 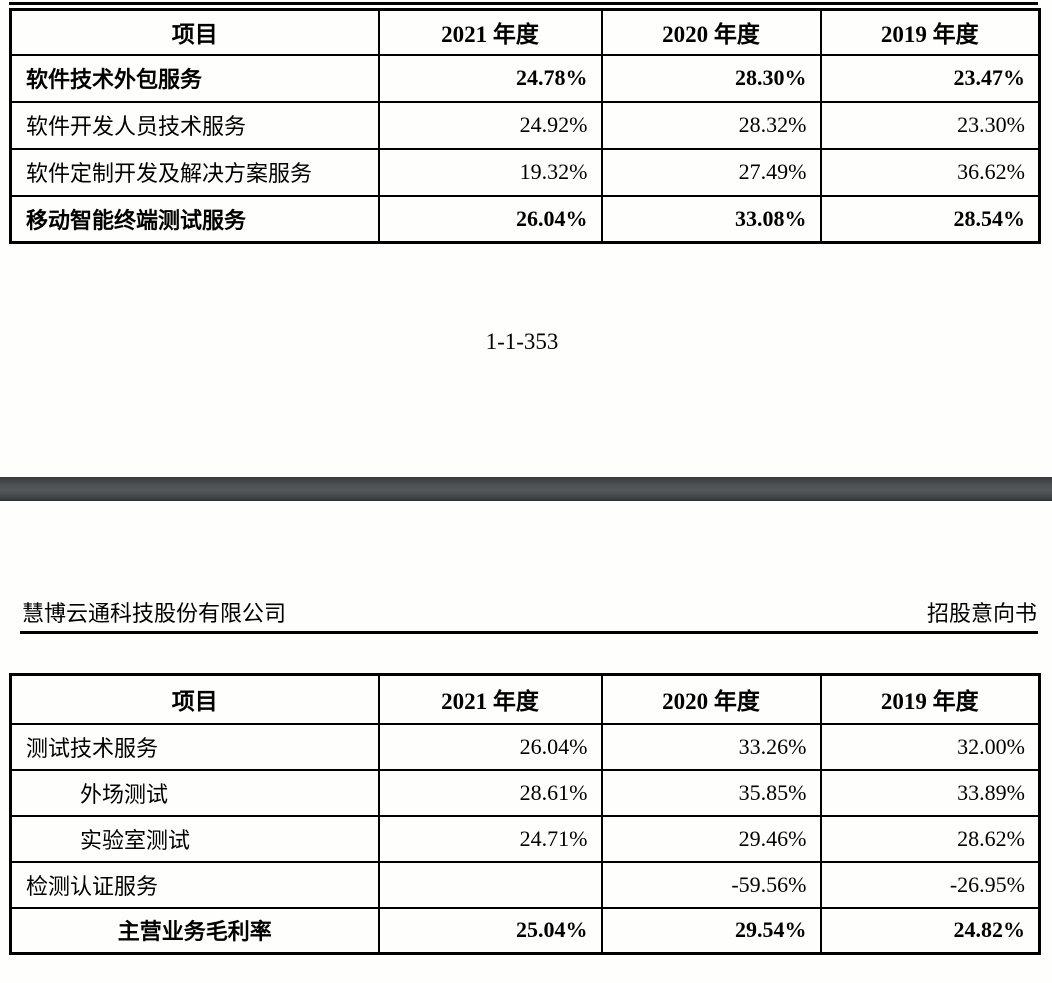 What do you see at coordinates (529, 632) in the screenshot?
I see `header-underline` at bounding box center [529, 632].